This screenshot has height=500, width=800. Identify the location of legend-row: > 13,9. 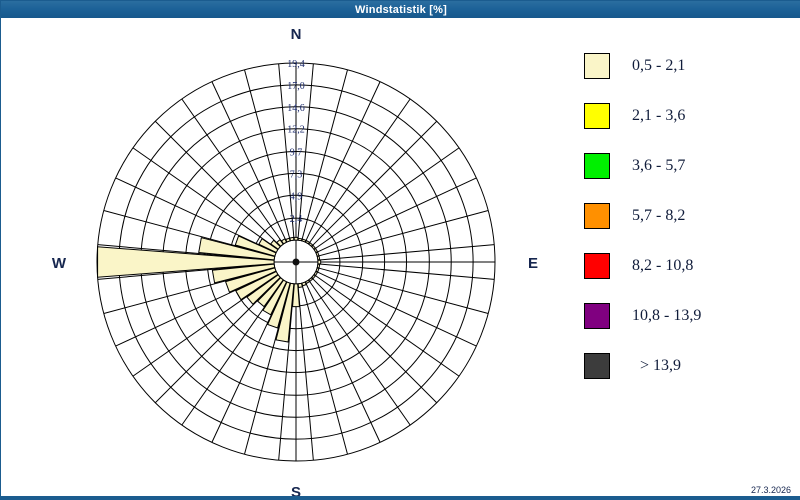
(689, 366).